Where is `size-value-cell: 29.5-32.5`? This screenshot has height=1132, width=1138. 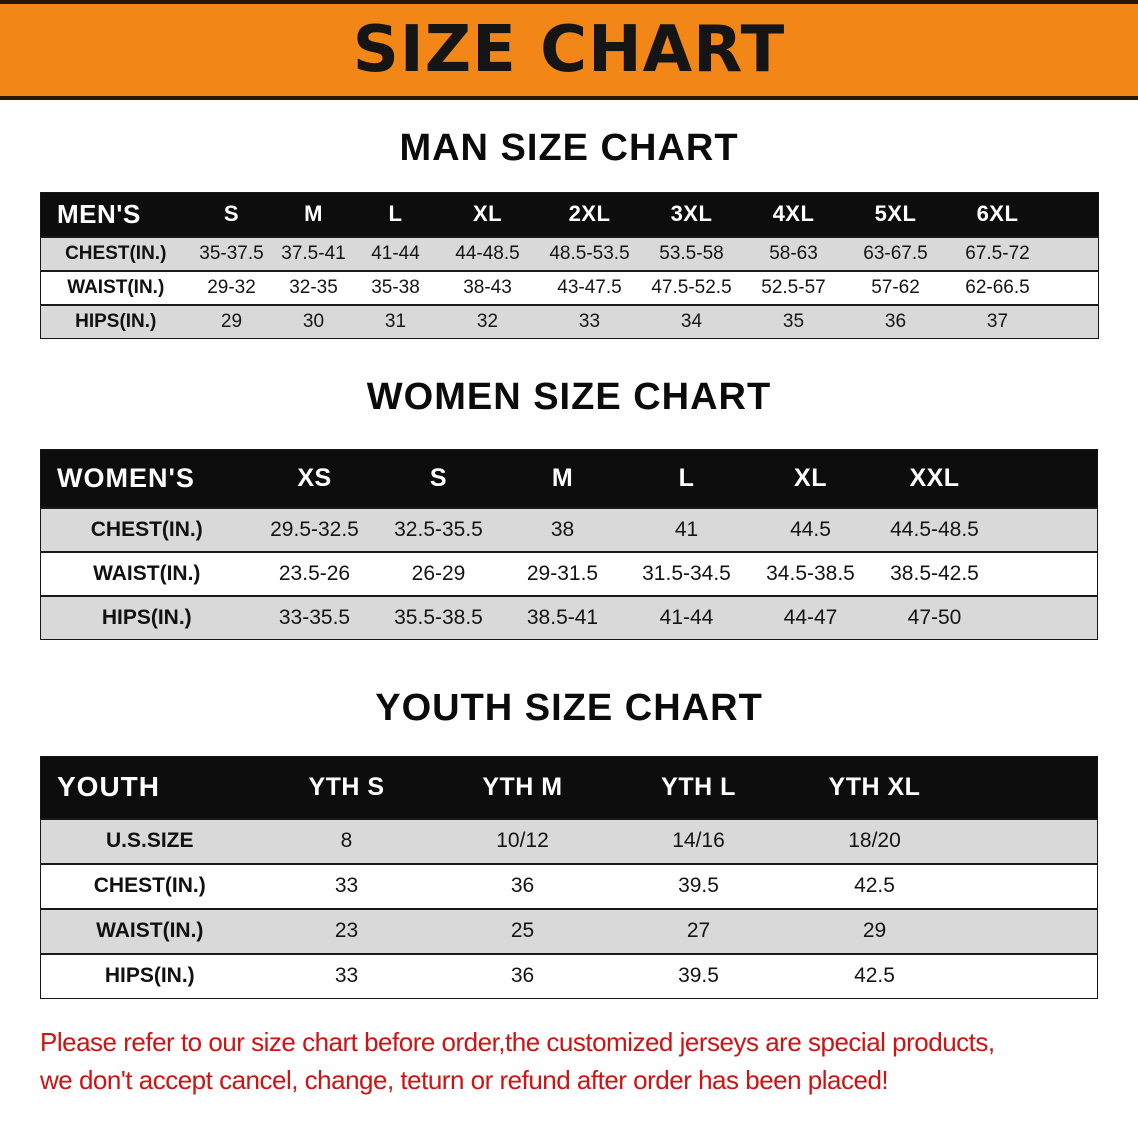
size-value-cell: 29.5-32.5 is located at coordinates (314, 529).